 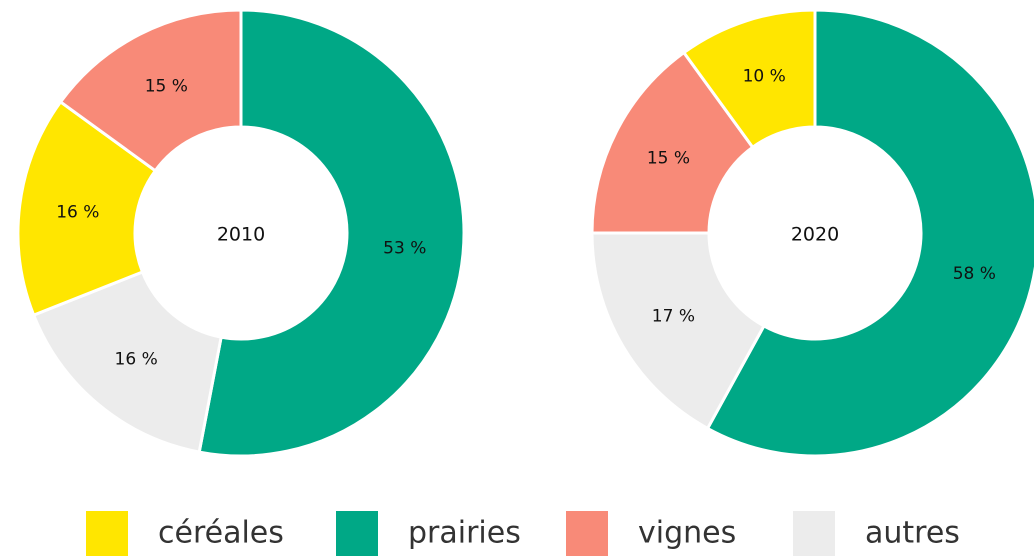 I want to click on value-label: 53 %, so click(x=404, y=248).